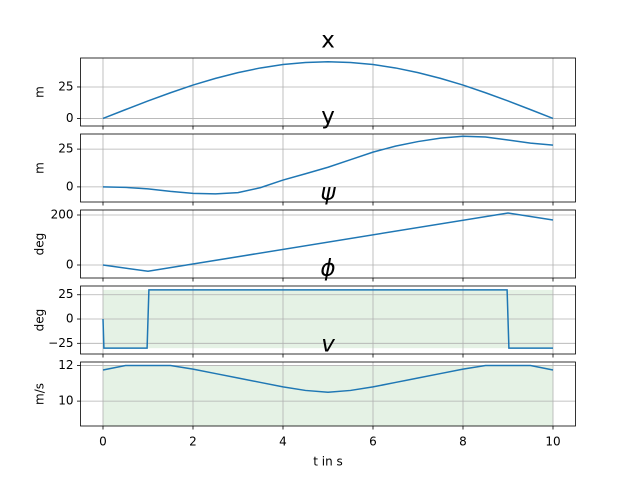 The height and width of the screenshot is (480, 640). Describe the element at coordinates (65, 365) in the screenshot. I see `y-tick-label: 12` at that location.